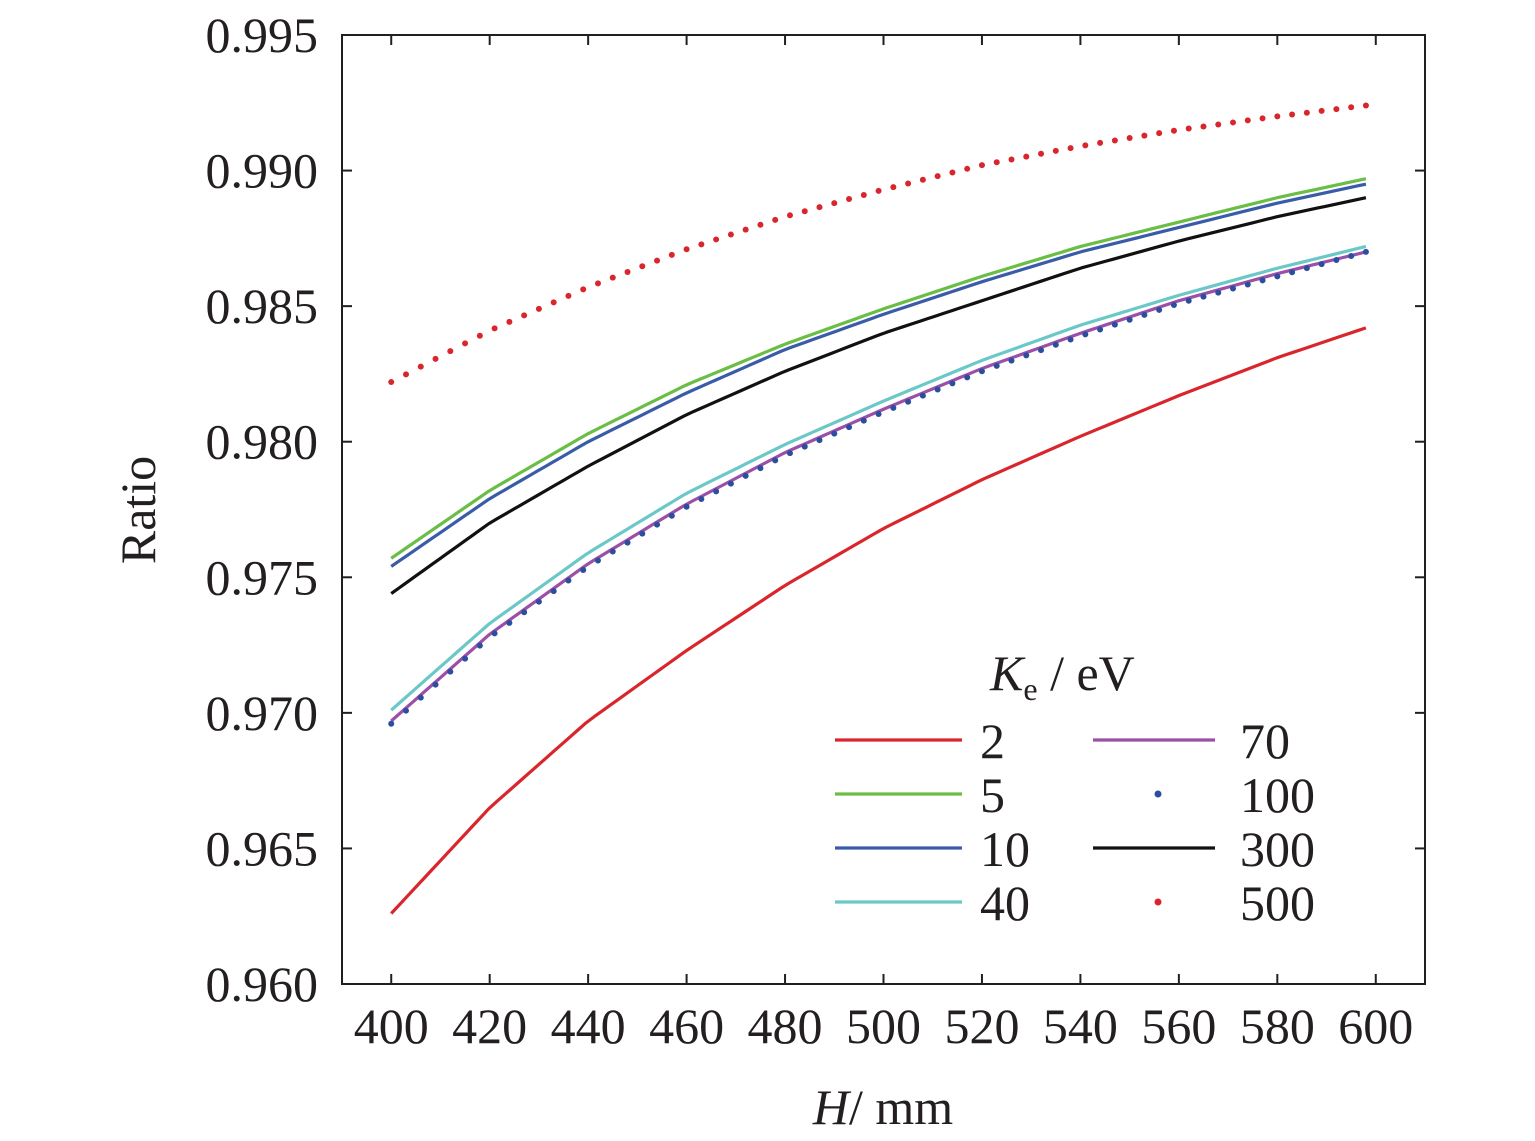 The width and height of the screenshot is (1535, 1141). I want to click on y-tick-label: 0.960, so click(262, 984).